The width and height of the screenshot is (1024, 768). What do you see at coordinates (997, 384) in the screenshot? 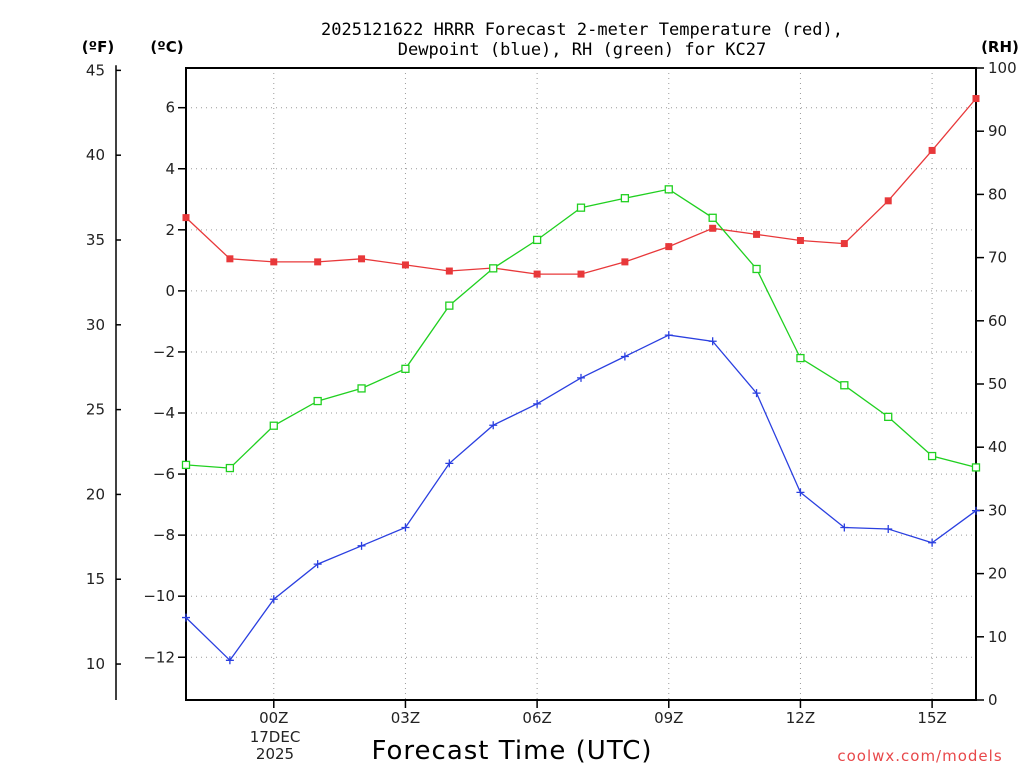
I see `rh-tick-label: 50` at bounding box center [997, 384].